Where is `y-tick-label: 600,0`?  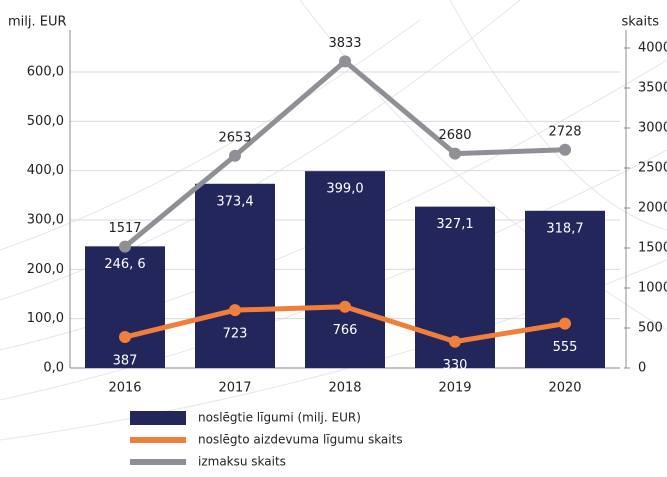 y-tick-label: 600,0 is located at coordinates (45, 72).